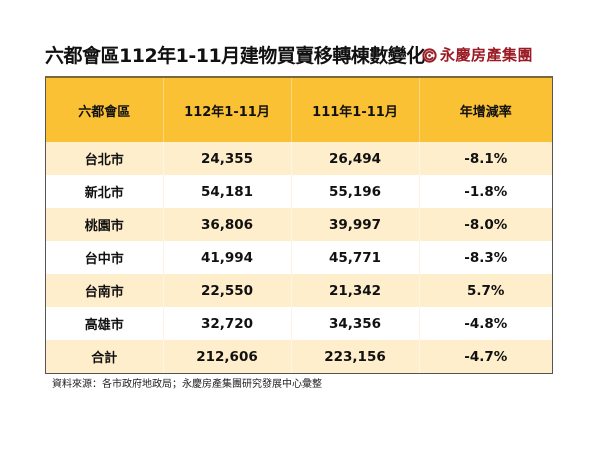  Describe the element at coordinates (227, 257) in the screenshot. I see `cell-112: 41,994` at that location.